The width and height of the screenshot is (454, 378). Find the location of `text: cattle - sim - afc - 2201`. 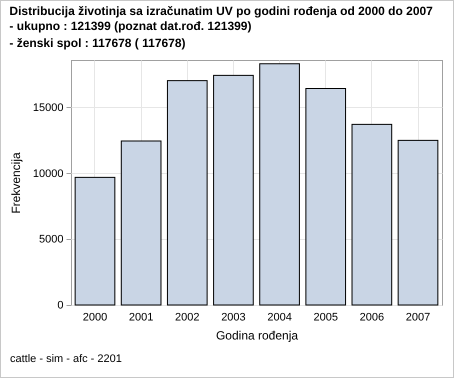

text: cattle - sim - afc - 2201 is located at coordinates (66, 359).